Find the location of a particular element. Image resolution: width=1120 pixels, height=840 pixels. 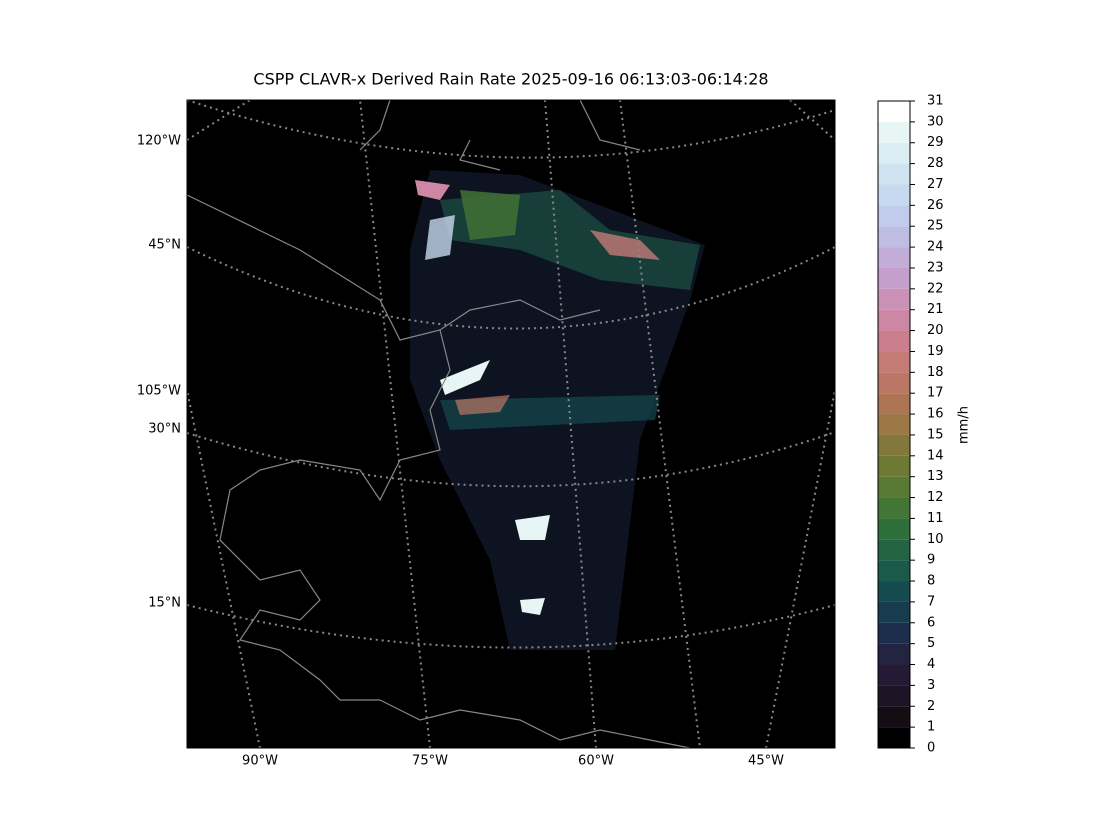

colorbar-tick-label: 23 is located at coordinates (935, 267).